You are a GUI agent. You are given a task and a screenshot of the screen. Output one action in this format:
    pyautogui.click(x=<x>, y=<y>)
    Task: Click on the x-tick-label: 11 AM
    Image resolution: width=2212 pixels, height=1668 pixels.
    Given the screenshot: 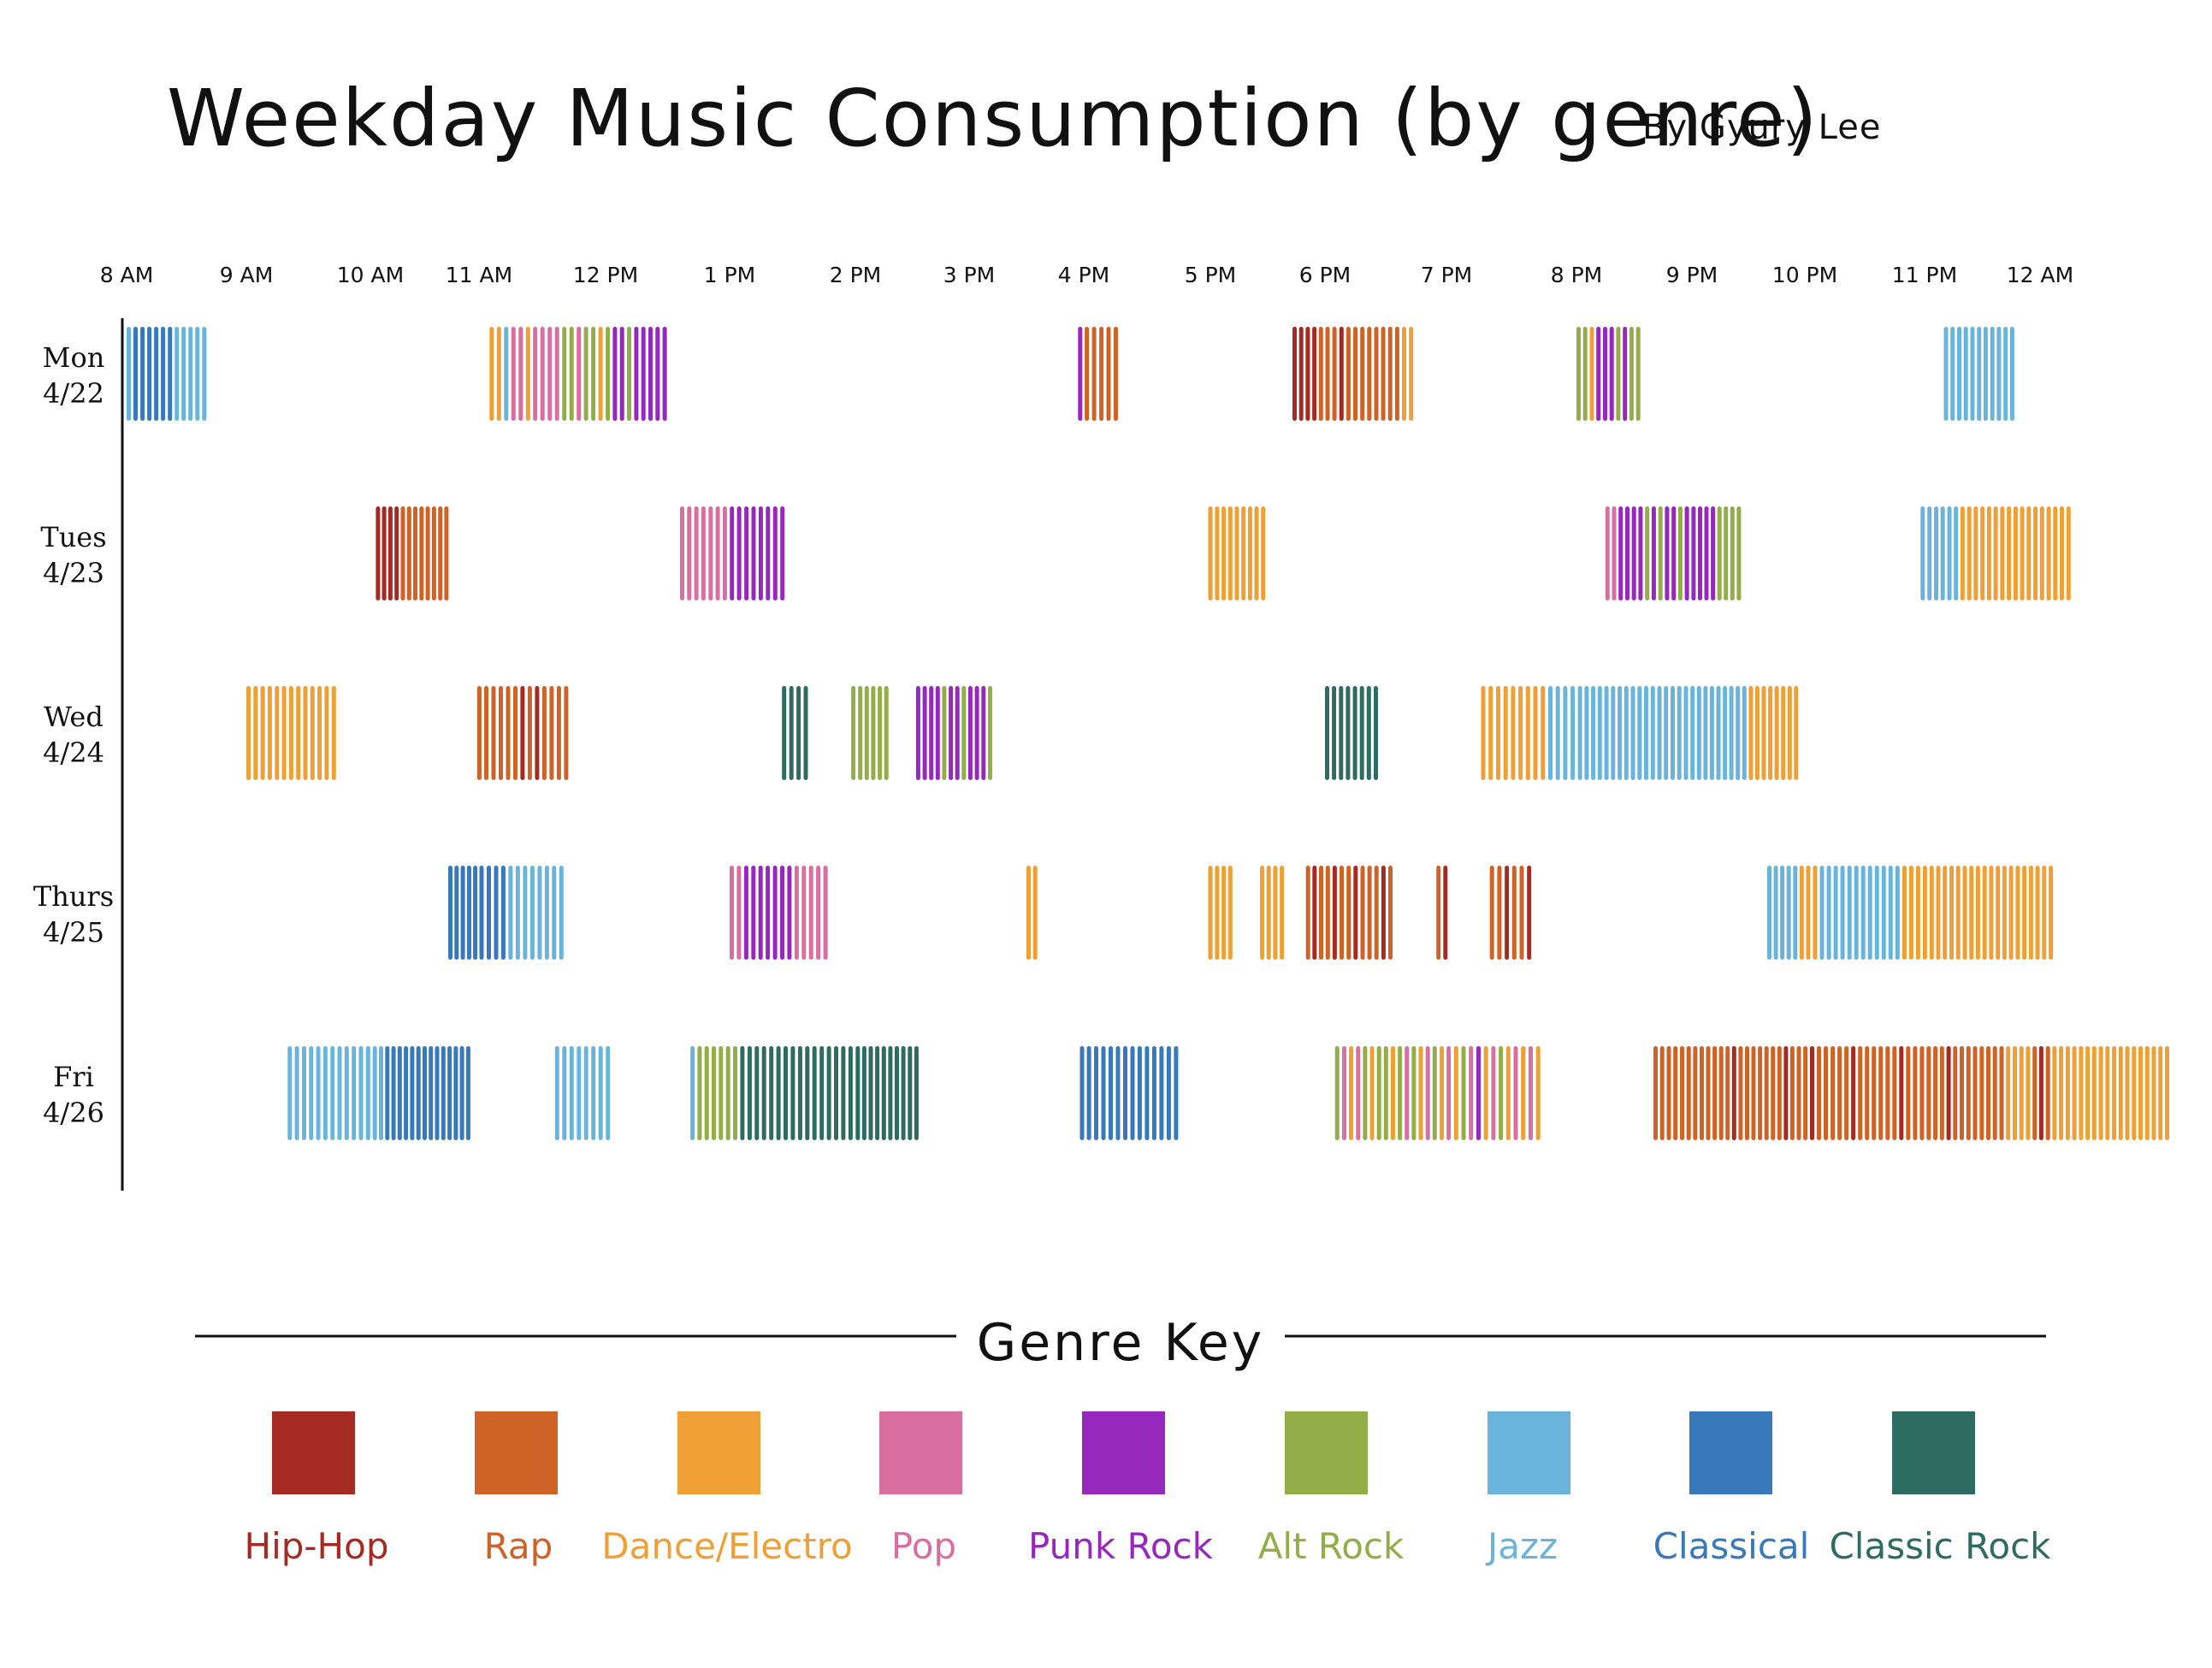 What is the action you would take?
    pyautogui.click(x=479, y=275)
    